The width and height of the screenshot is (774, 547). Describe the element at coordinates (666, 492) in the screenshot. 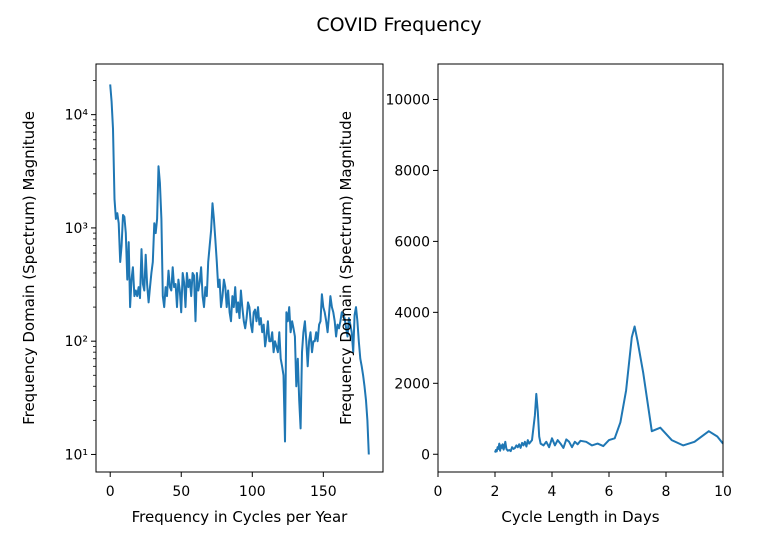

I see `x-tick-label: 8` at that location.